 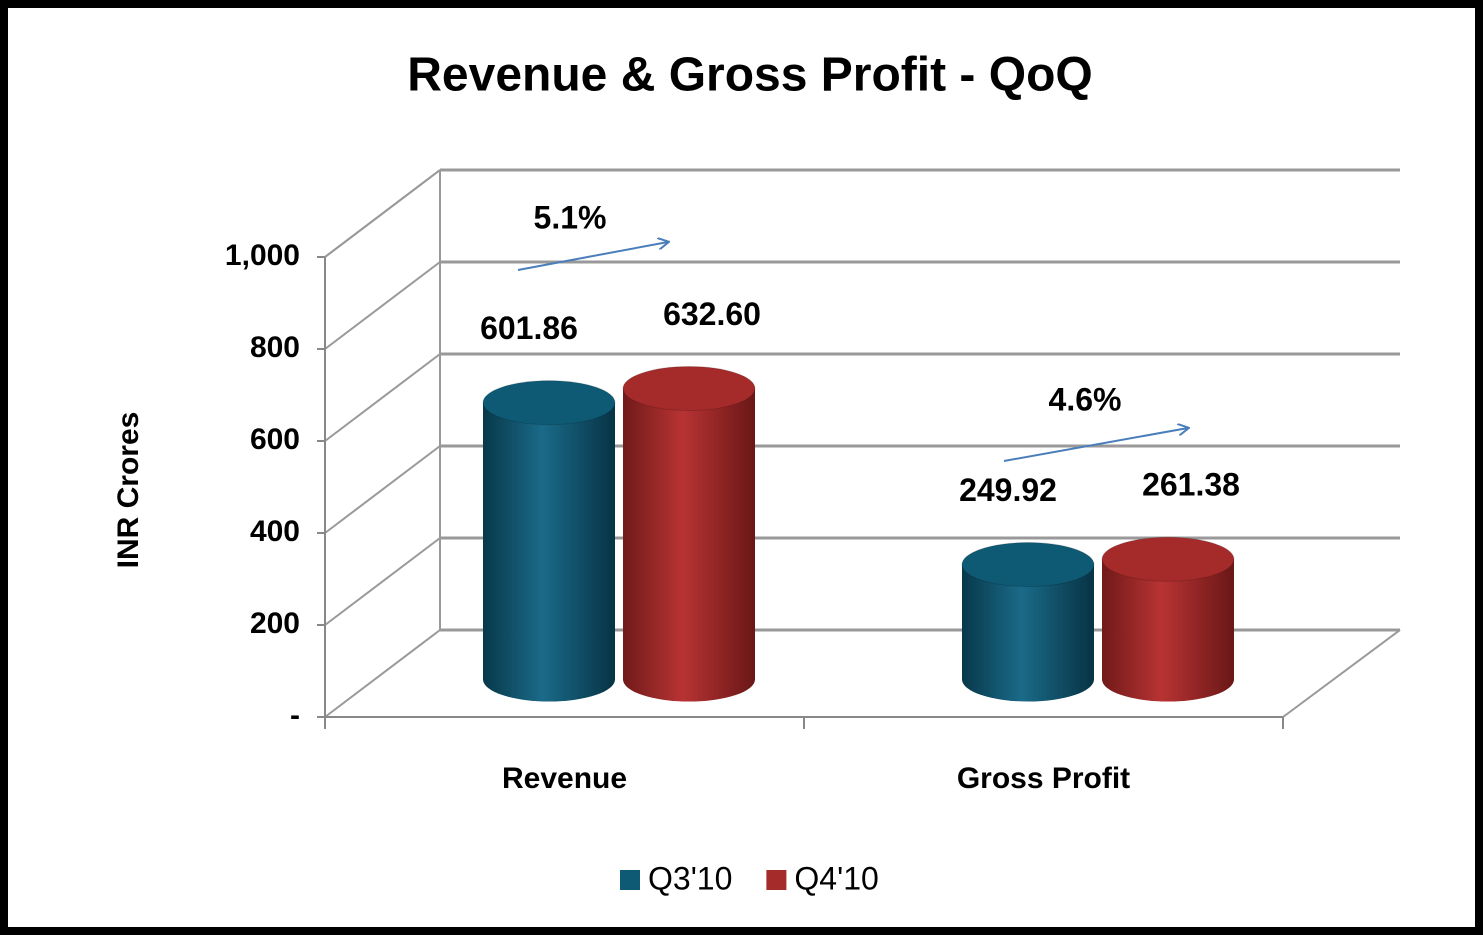 What do you see at coordinates (564, 778) in the screenshot?
I see `x-tick-label: Revenue` at bounding box center [564, 778].